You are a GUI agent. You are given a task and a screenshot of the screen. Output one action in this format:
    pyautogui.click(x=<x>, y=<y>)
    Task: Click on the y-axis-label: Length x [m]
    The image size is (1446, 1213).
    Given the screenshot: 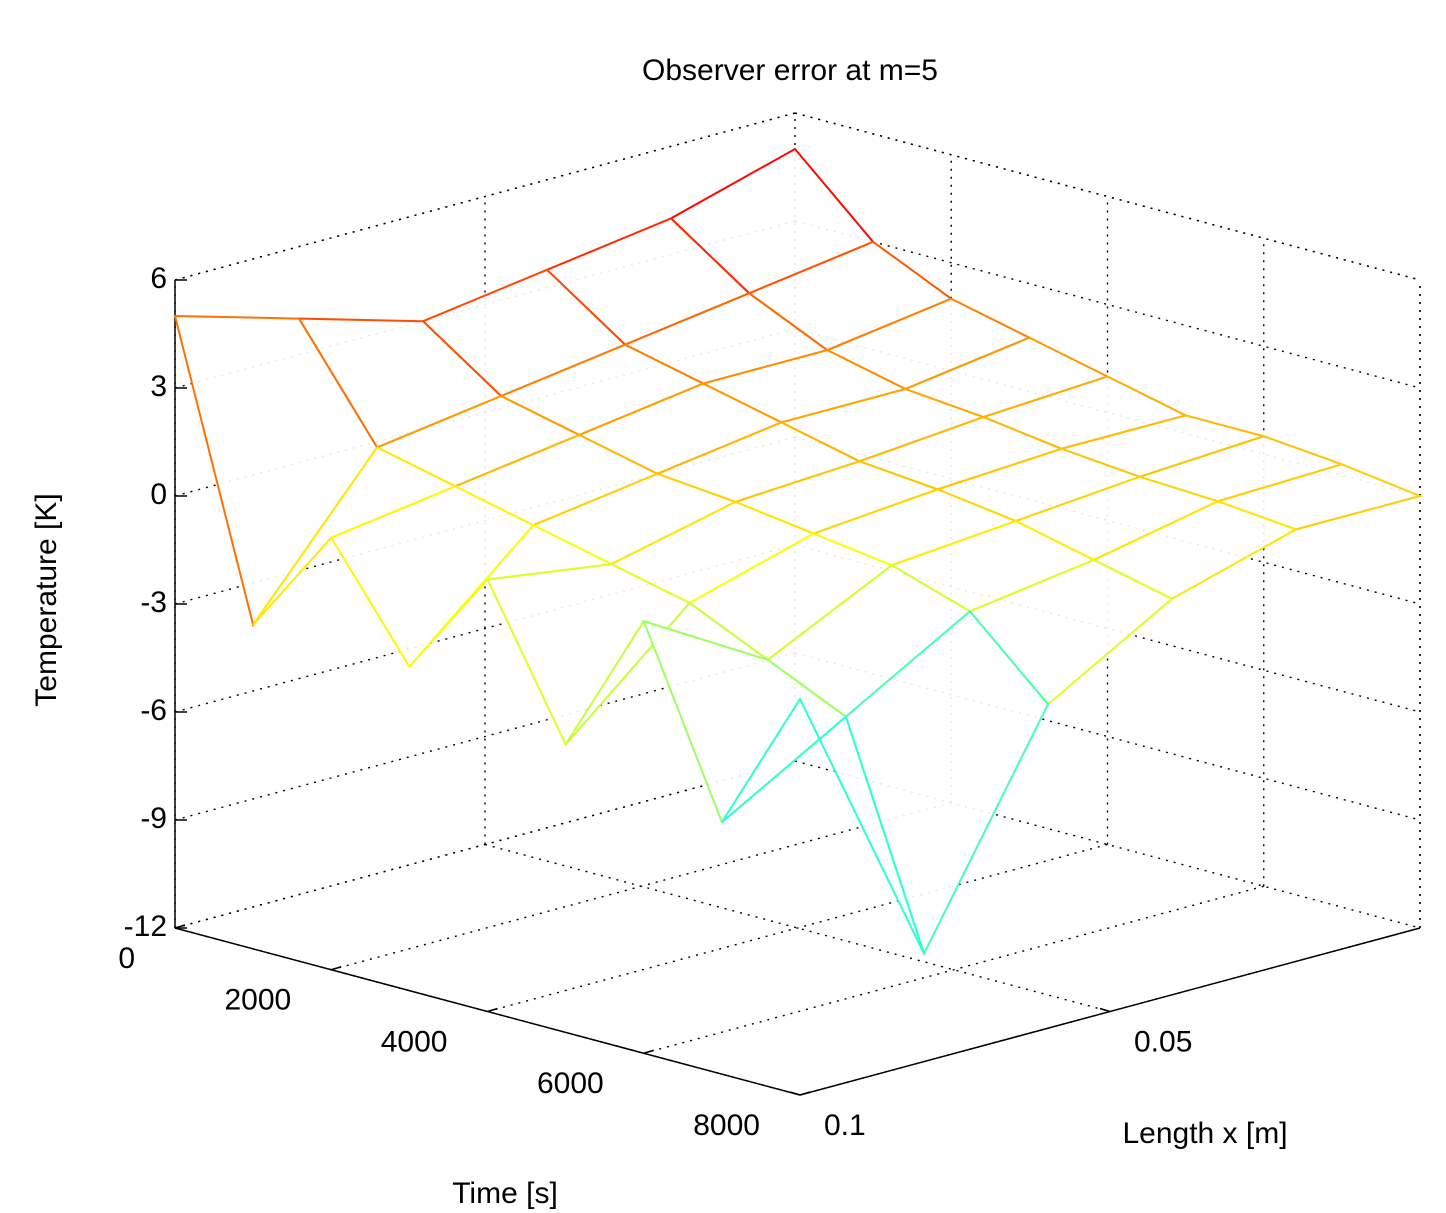 What is the action you would take?
    pyautogui.click(x=1204, y=1133)
    